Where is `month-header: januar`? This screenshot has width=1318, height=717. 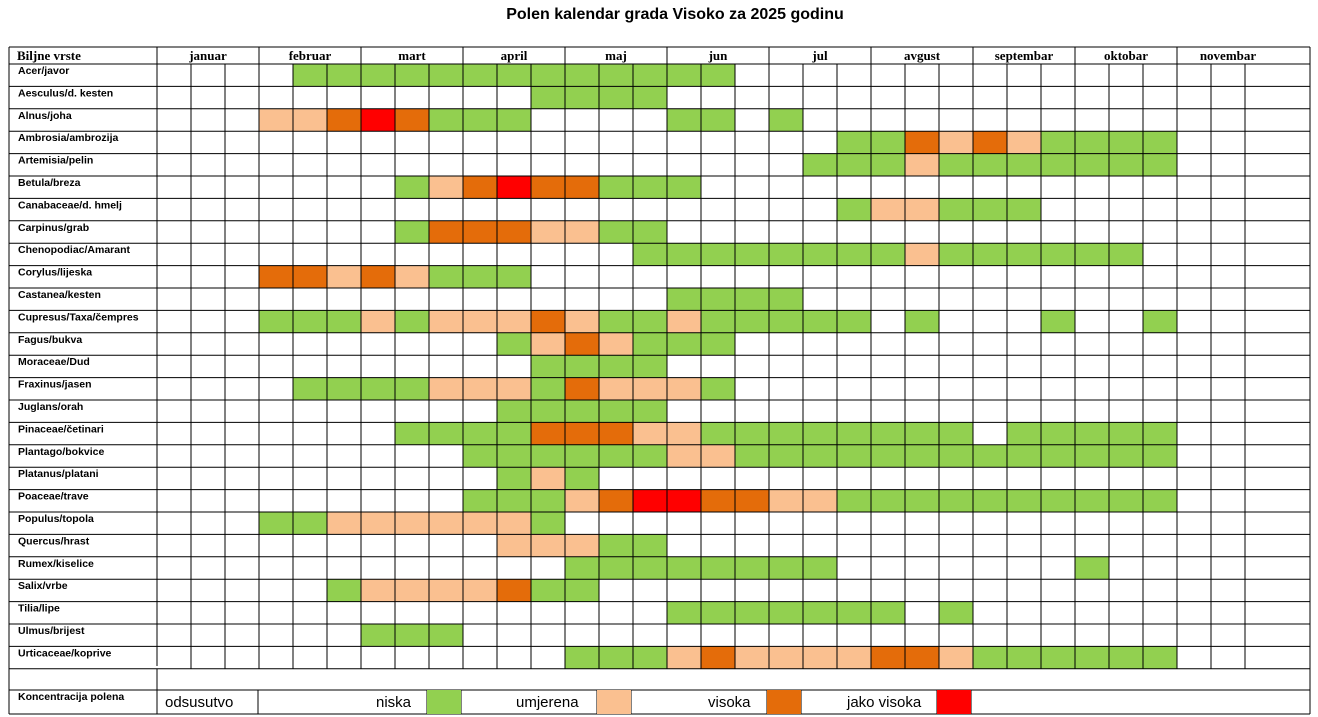
month-header: januar is located at coordinates (207, 55).